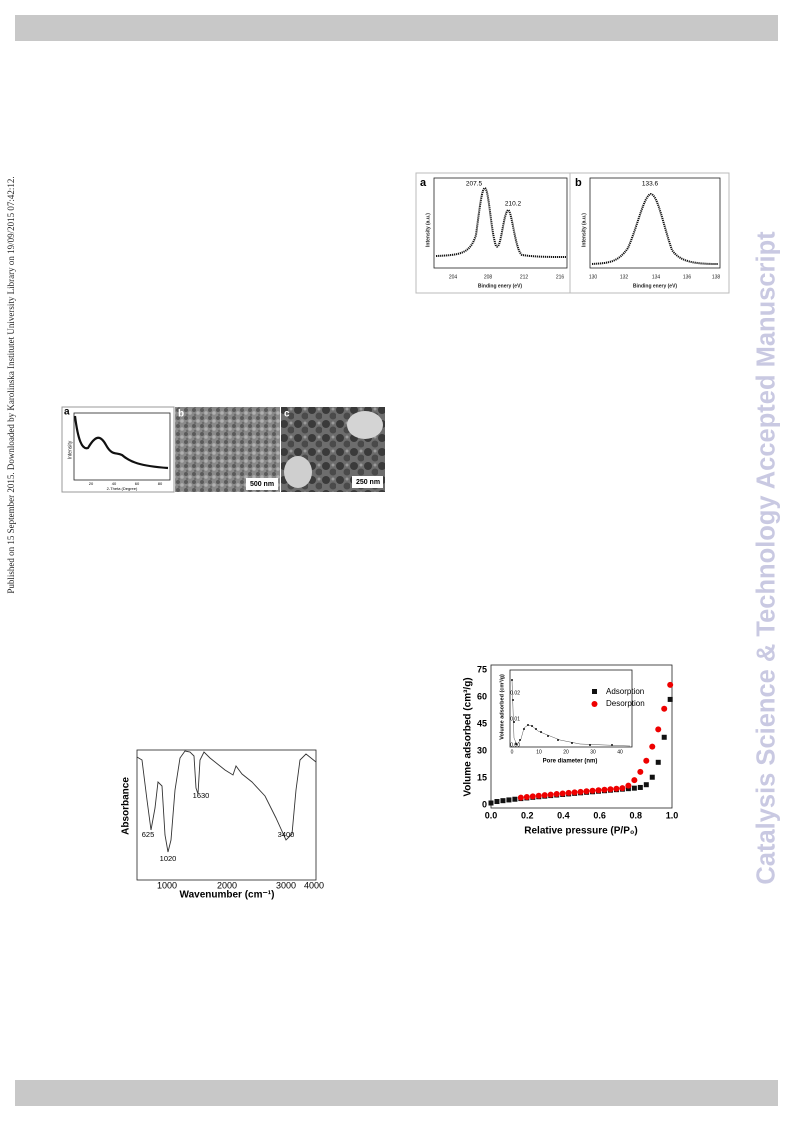 The width and height of the screenshot is (793, 1121). Describe the element at coordinates (501, 222) in the screenshot. I see `xps-curve` at that location.